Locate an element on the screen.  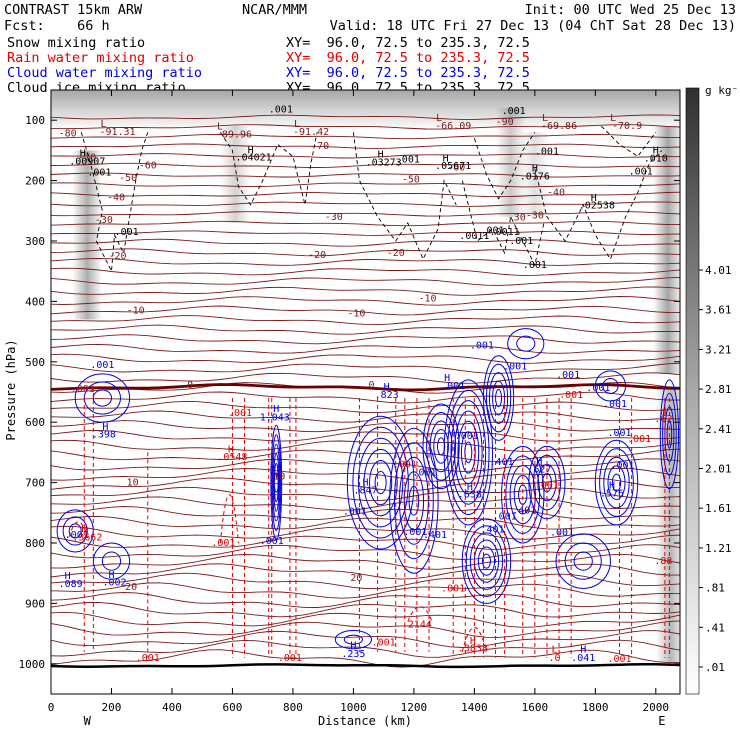
x-tick-label: 1800 is located at coordinates (595, 707).